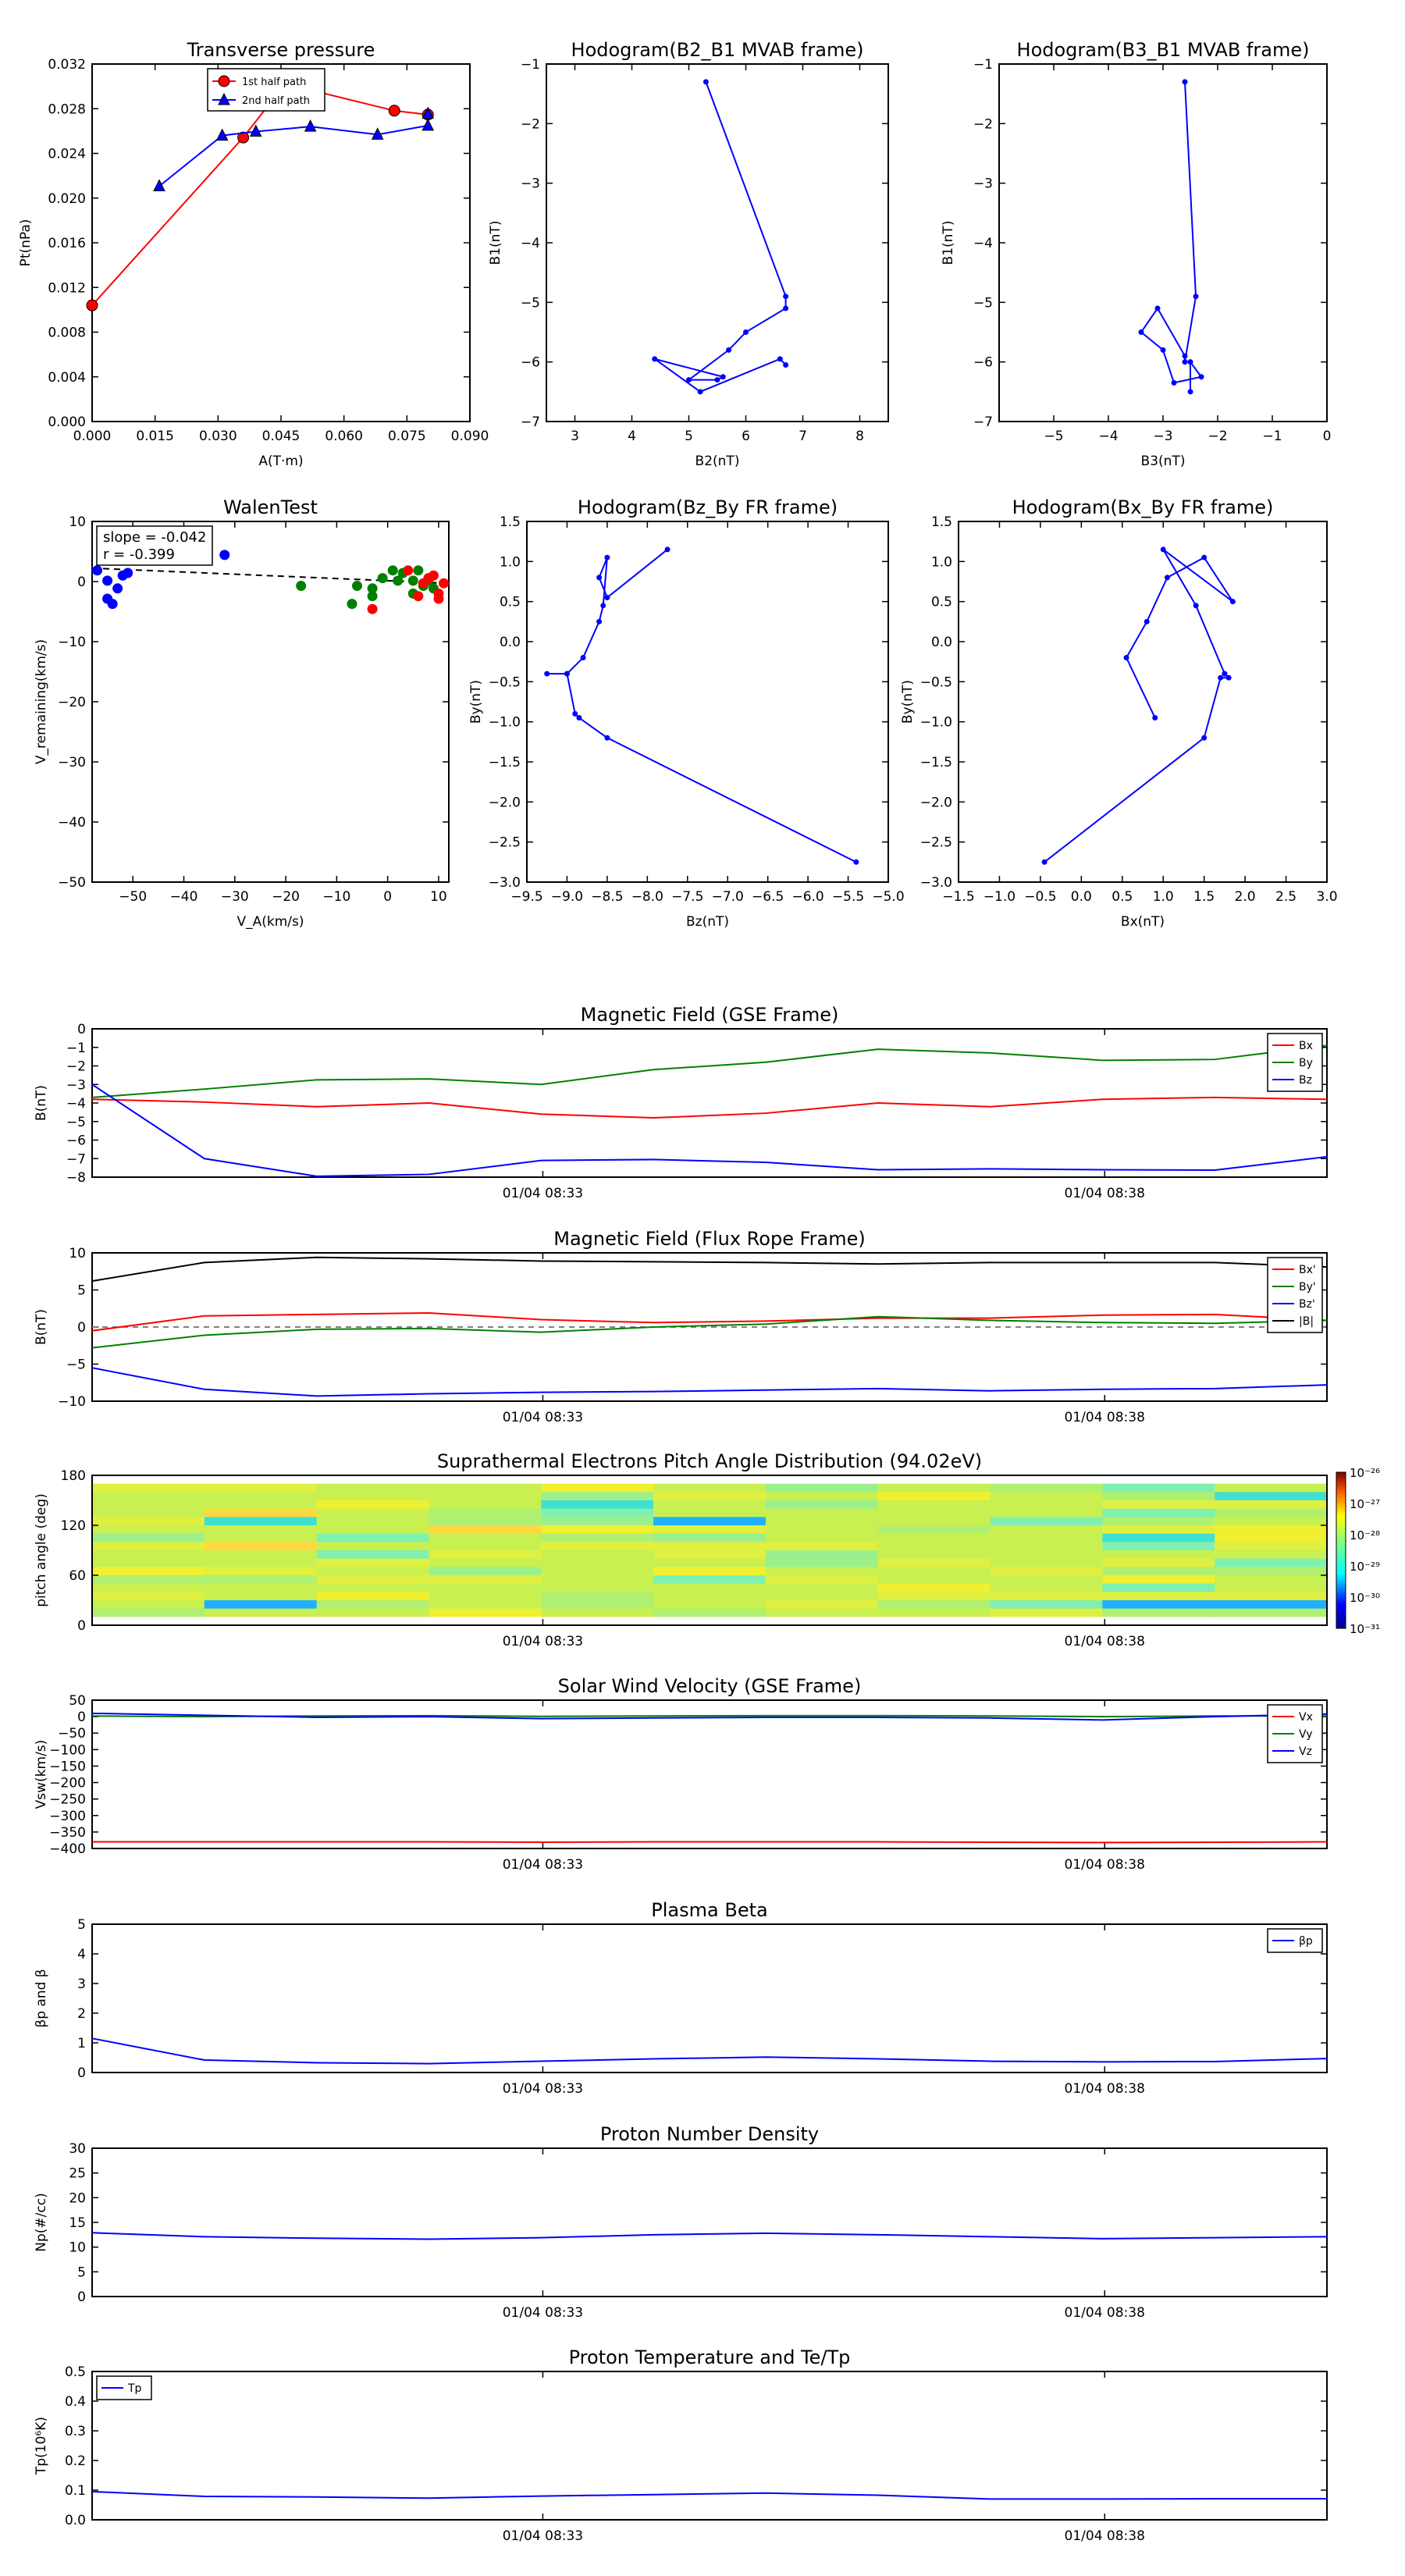 Image resolution: width=1405 pixels, height=2576 pixels. What do you see at coordinates (235, 897) in the screenshot?
I see `x-tick-label: −30` at bounding box center [235, 897].